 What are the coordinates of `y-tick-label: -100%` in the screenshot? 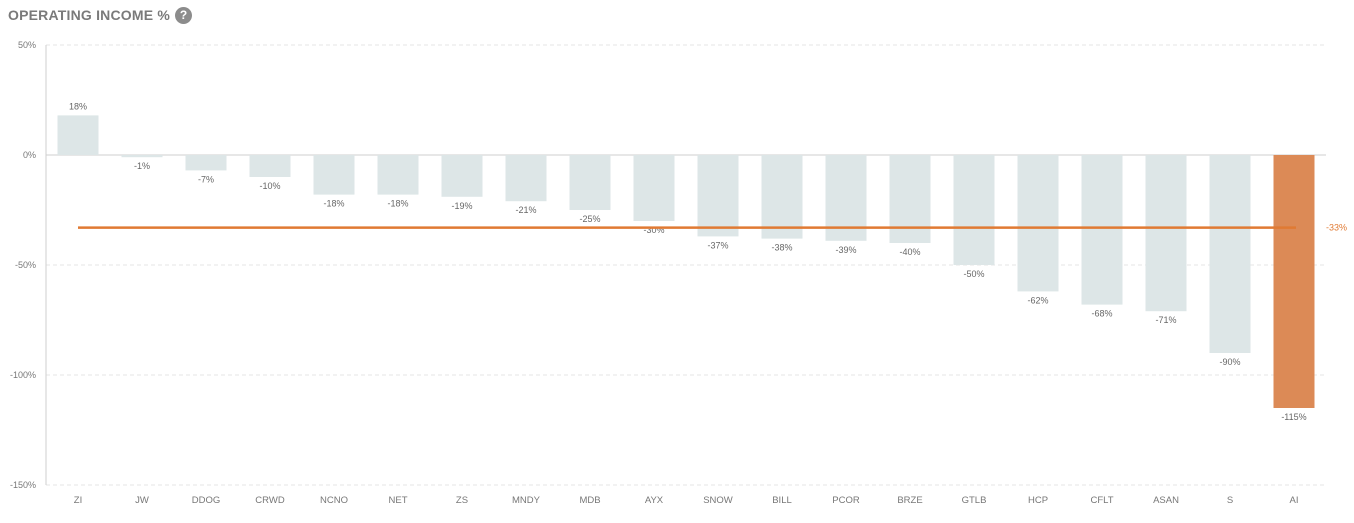 It's located at (23, 375).